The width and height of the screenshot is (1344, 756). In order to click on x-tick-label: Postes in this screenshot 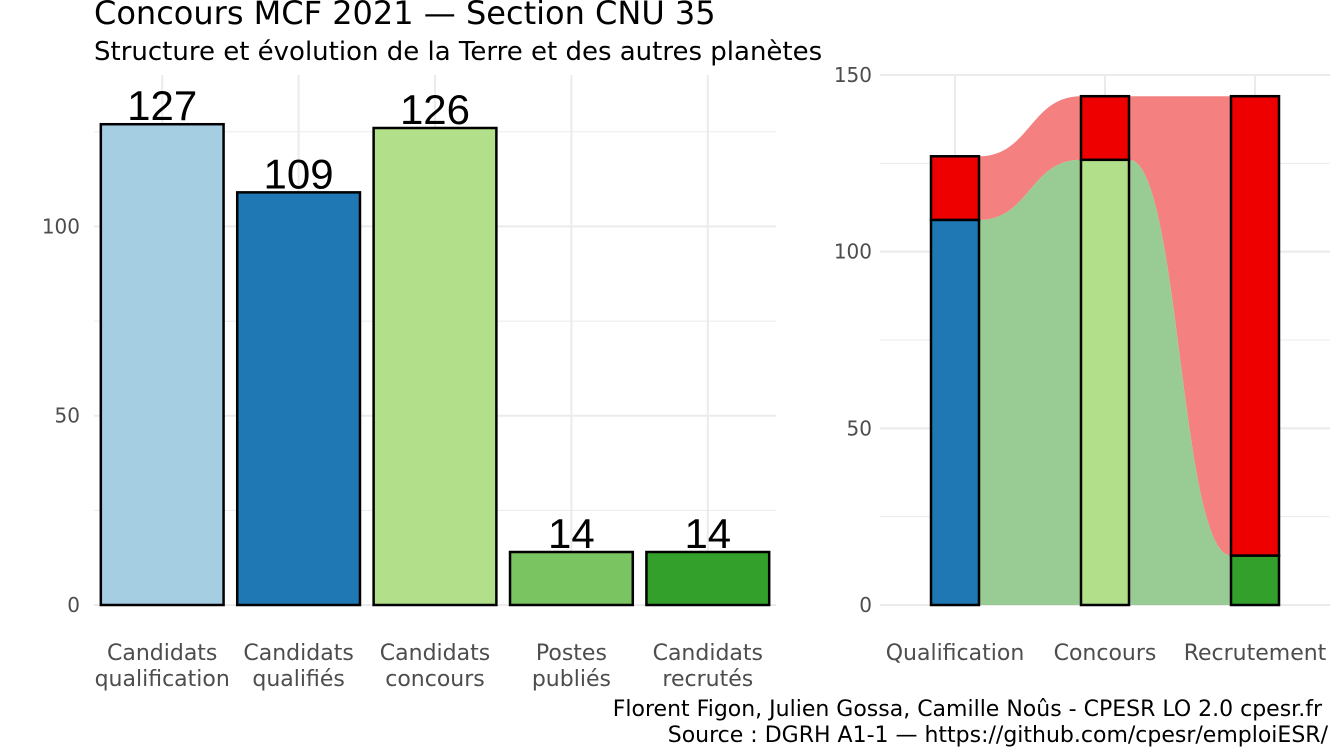, I will do `click(571, 653)`.